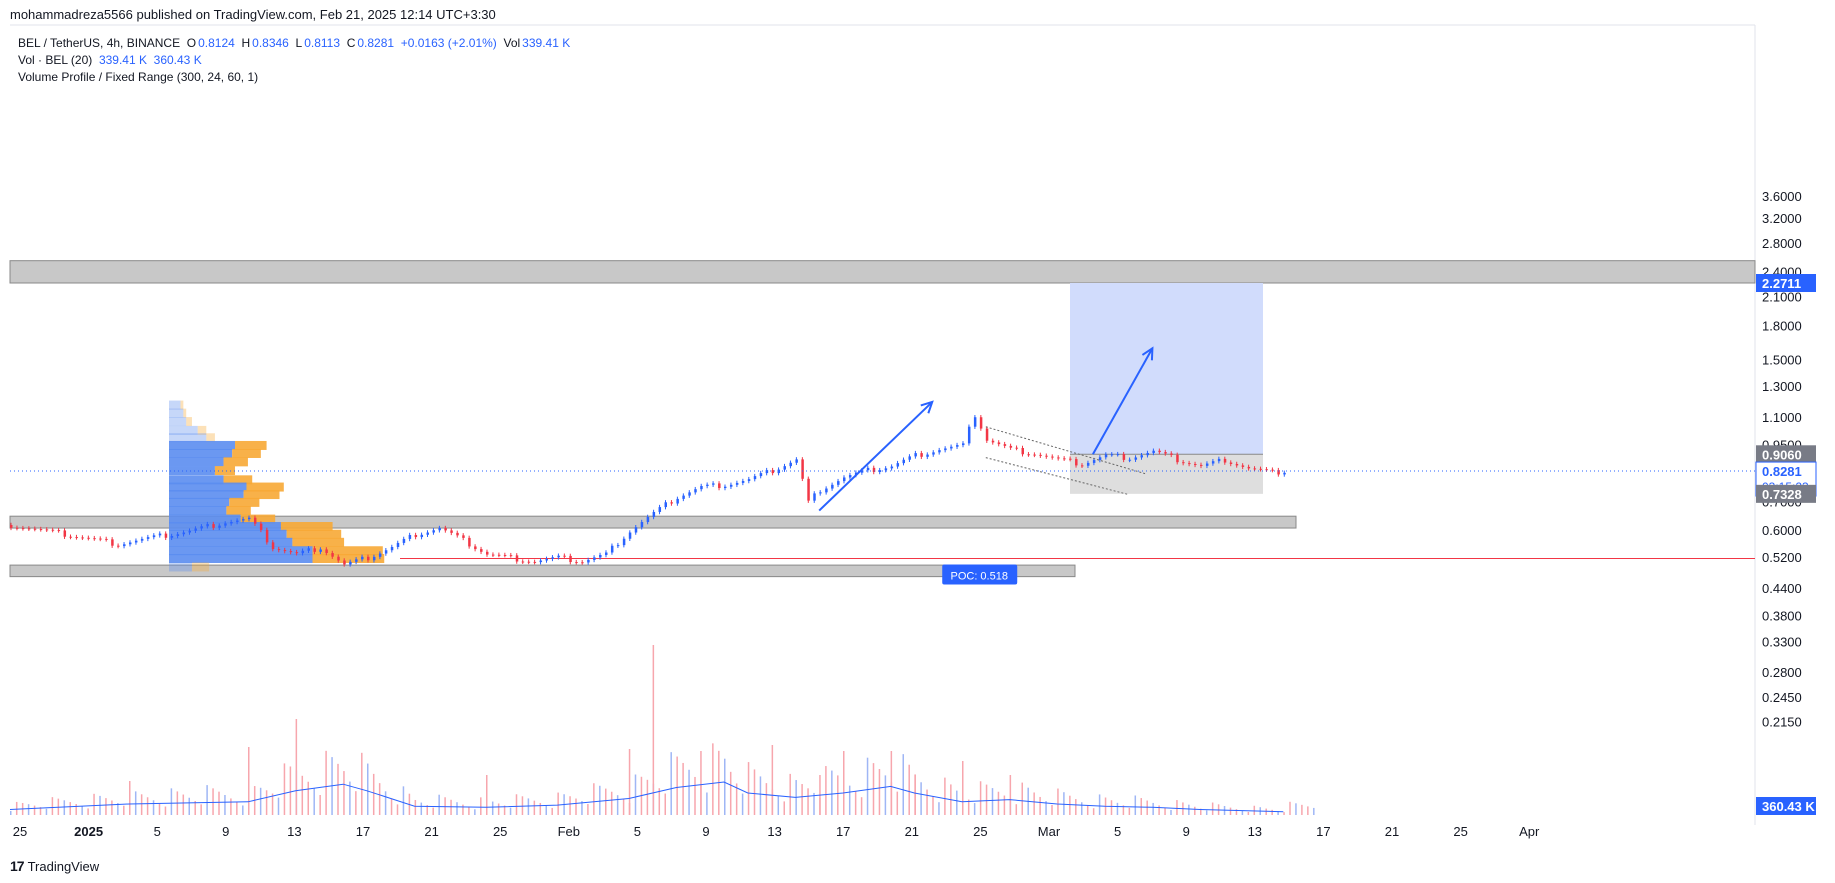 The height and width of the screenshot is (883, 1835). What do you see at coordinates (875, 456) in the screenshot?
I see `impulse-arrow` at bounding box center [875, 456].